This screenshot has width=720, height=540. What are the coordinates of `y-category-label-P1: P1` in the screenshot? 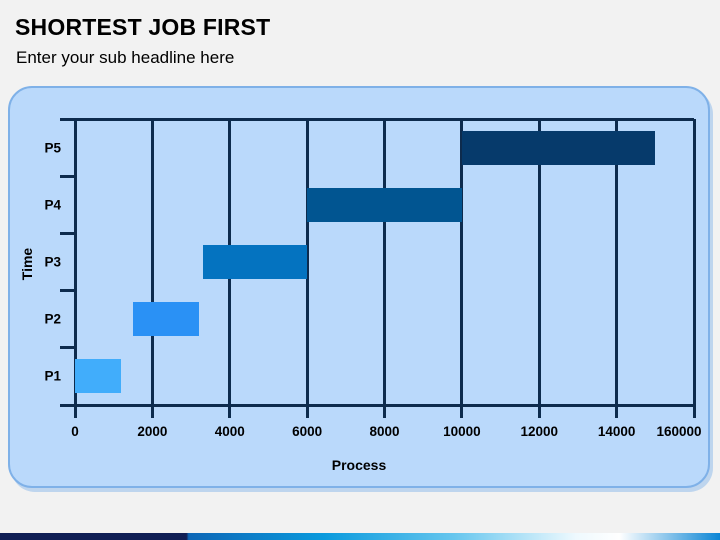 It's located at (52, 376).